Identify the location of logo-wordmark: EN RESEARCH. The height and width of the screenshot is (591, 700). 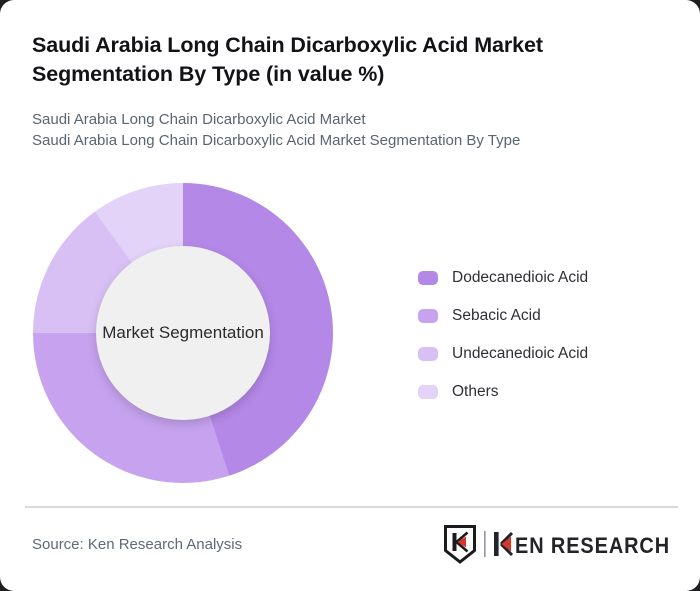
(582, 544).